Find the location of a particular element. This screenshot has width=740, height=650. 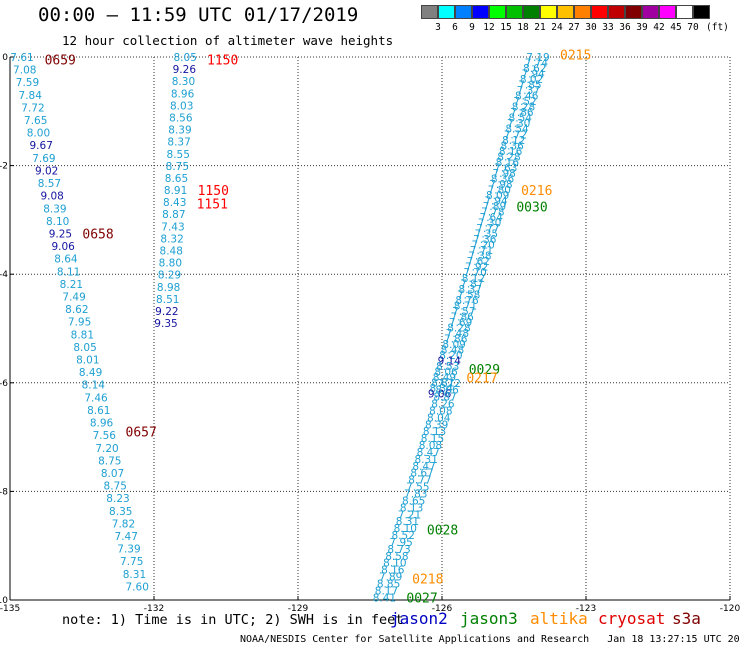

legend-label: 45 is located at coordinates (676, 27).